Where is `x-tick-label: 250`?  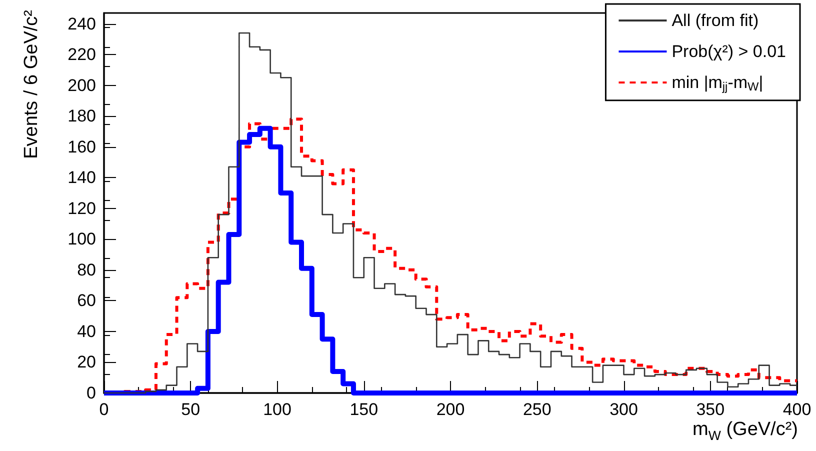
x-tick-label: 250 is located at coordinates (537, 409).